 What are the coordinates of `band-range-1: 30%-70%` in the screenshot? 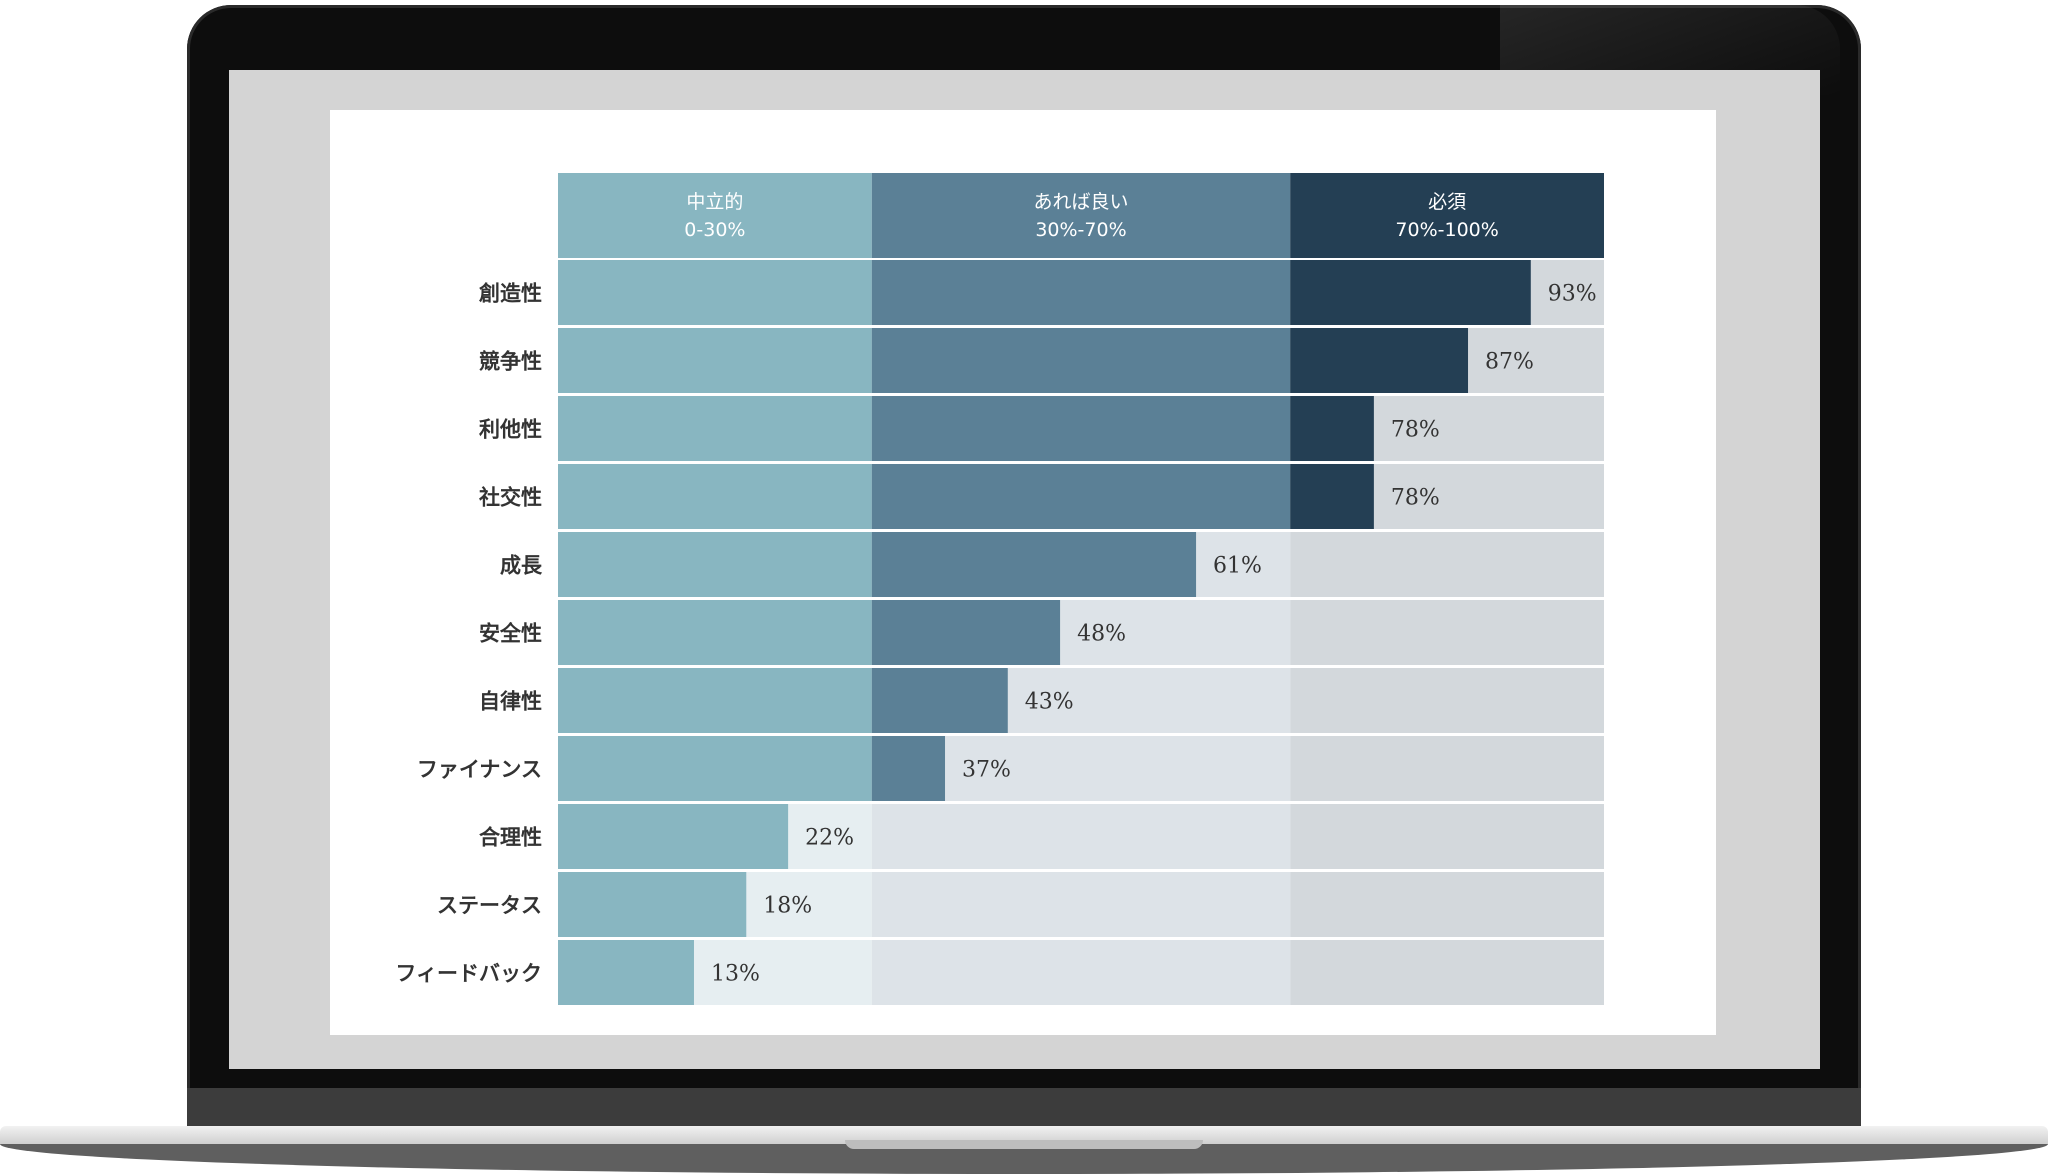 It's located at (1080, 230).